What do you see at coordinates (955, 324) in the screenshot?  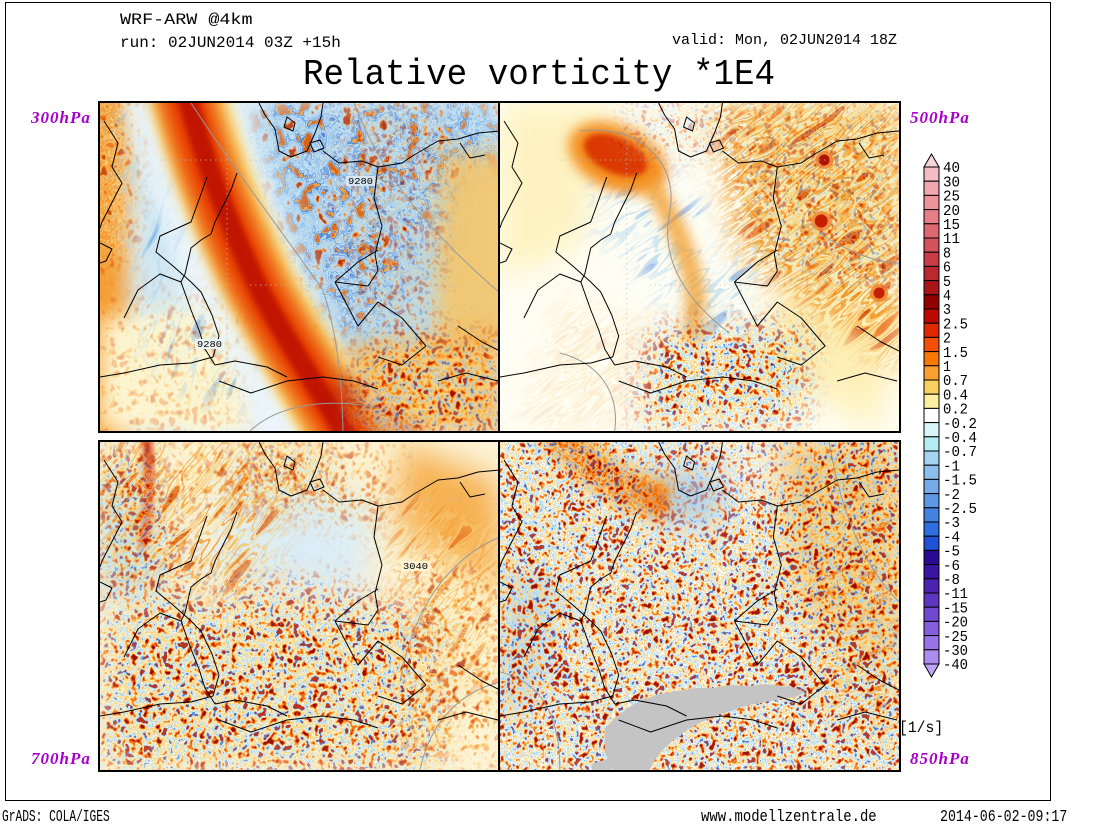 I see `svg-text: 2.5` at bounding box center [955, 324].